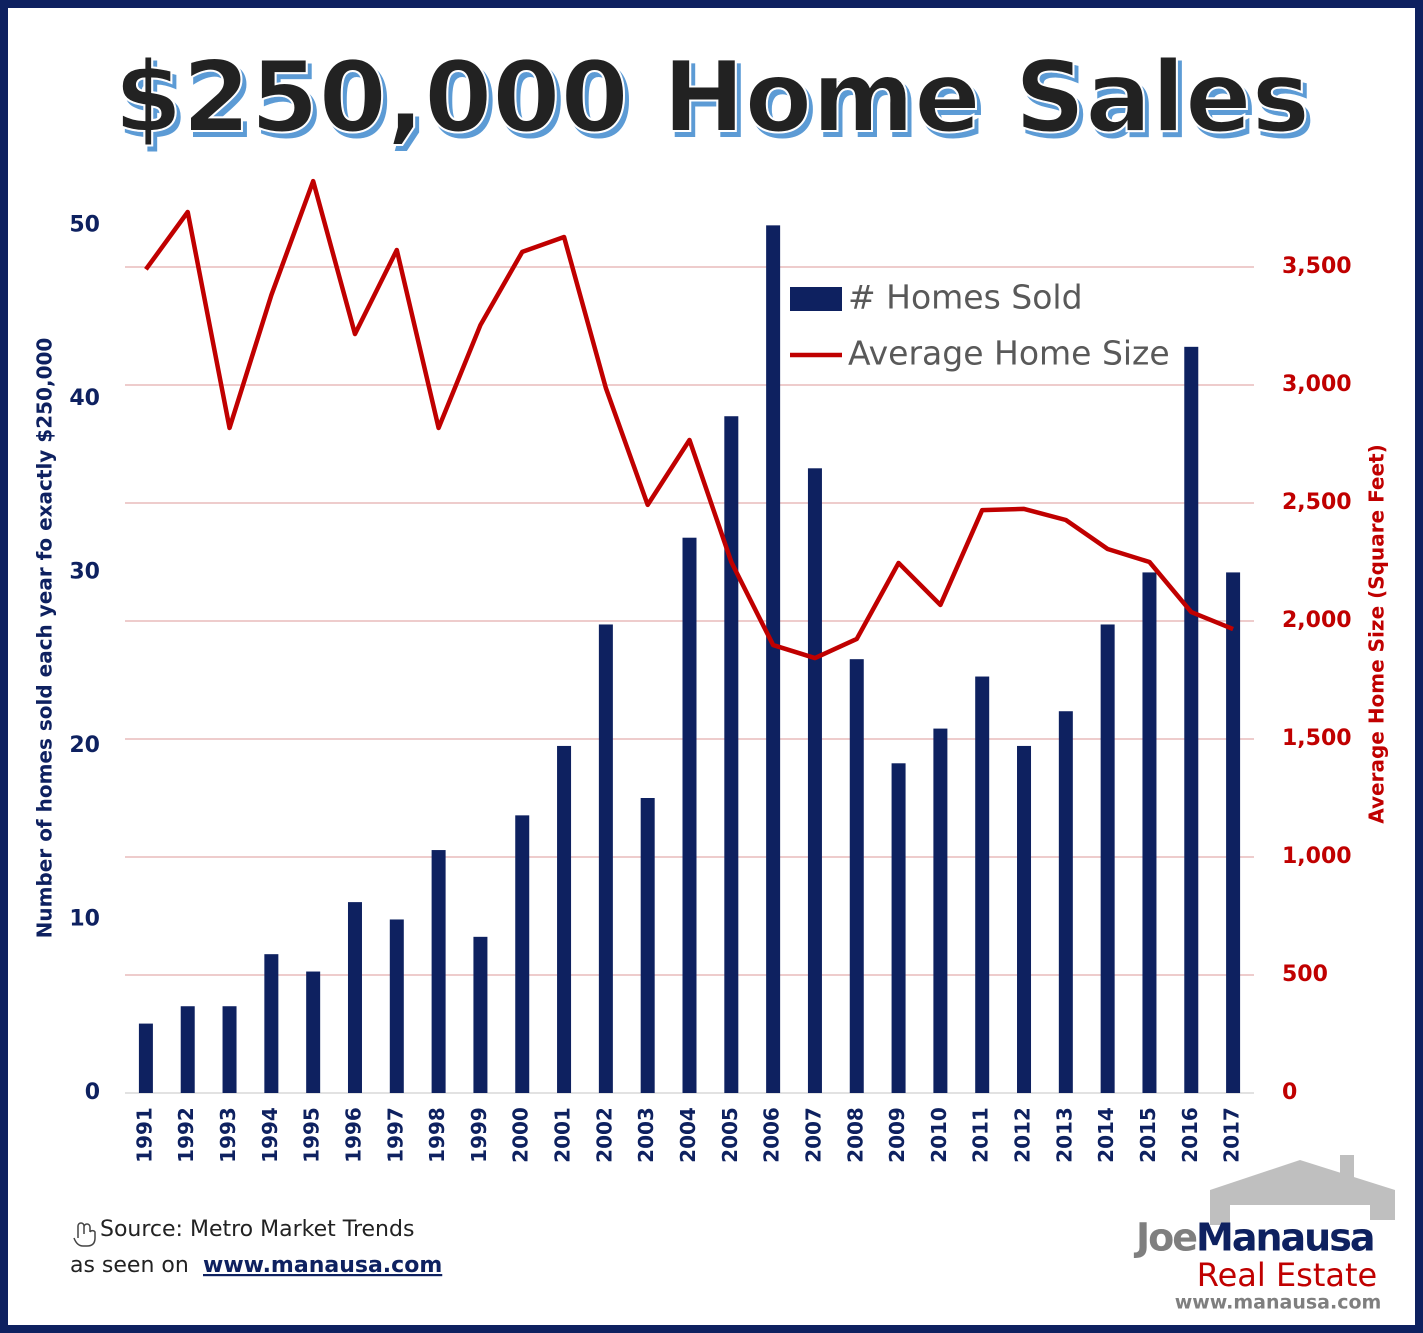 The image size is (1423, 1333). I want to click on x-tick-label: 1993, so click(228, 1135).